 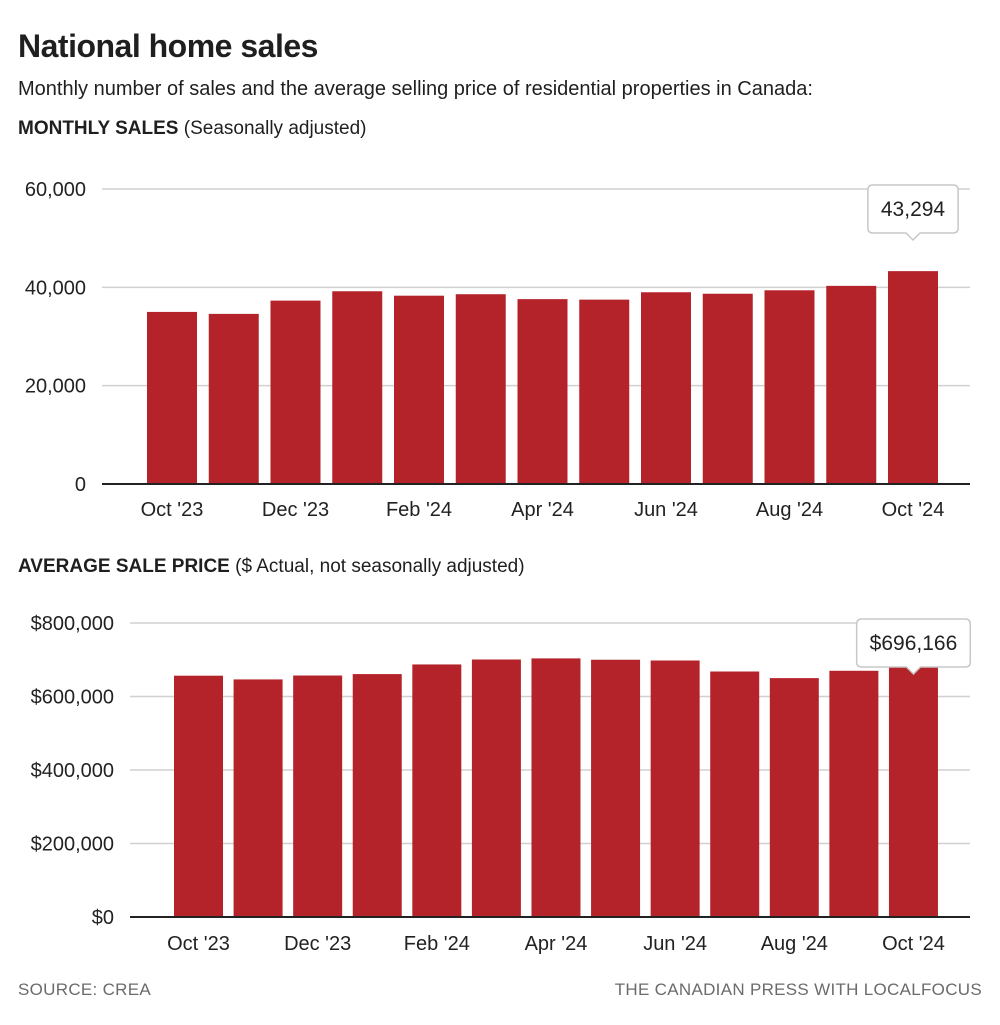 I want to click on price-callout-box, so click(x=913, y=647).